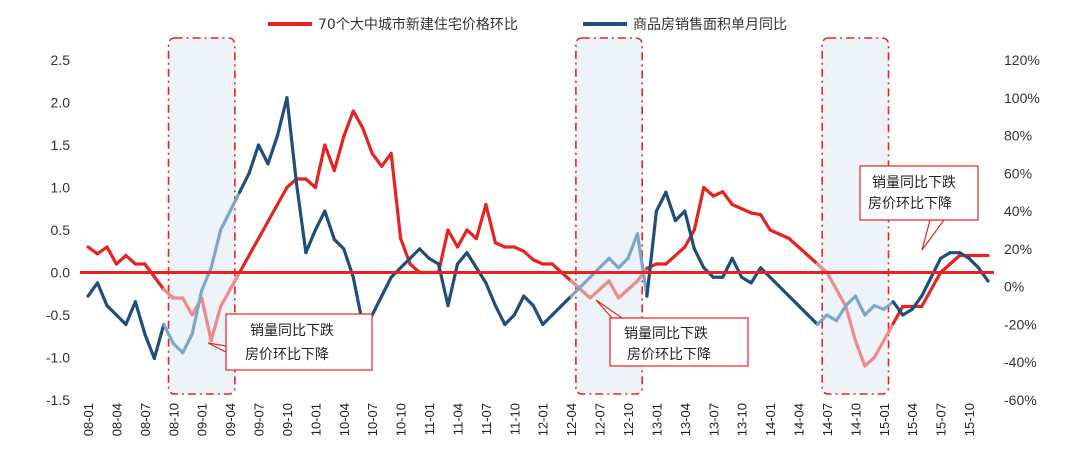 This screenshot has width=1080, height=452. Describe the element at coordinates (1020, 400) in the screenshot. I see `right-tick-label: -60%` at that location.